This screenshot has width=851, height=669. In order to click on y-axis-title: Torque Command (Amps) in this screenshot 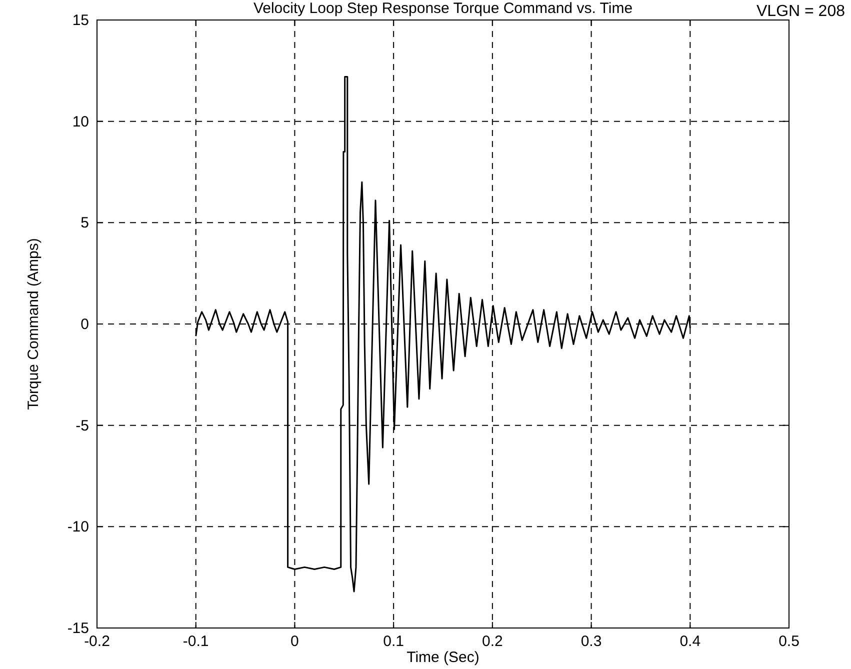, I will do `click(33, 324)`.